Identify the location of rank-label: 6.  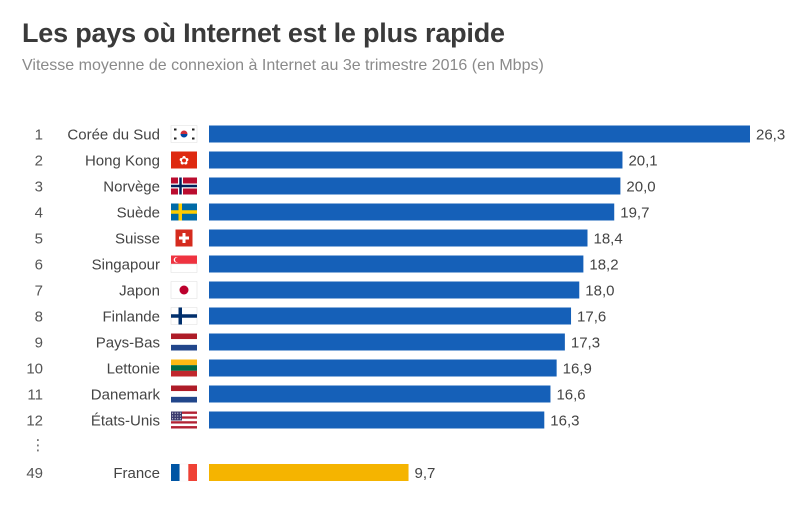
(39, 265).